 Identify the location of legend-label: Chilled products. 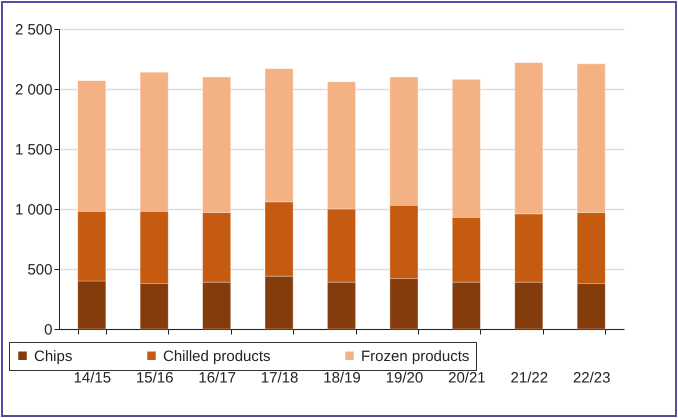
(217, 356).